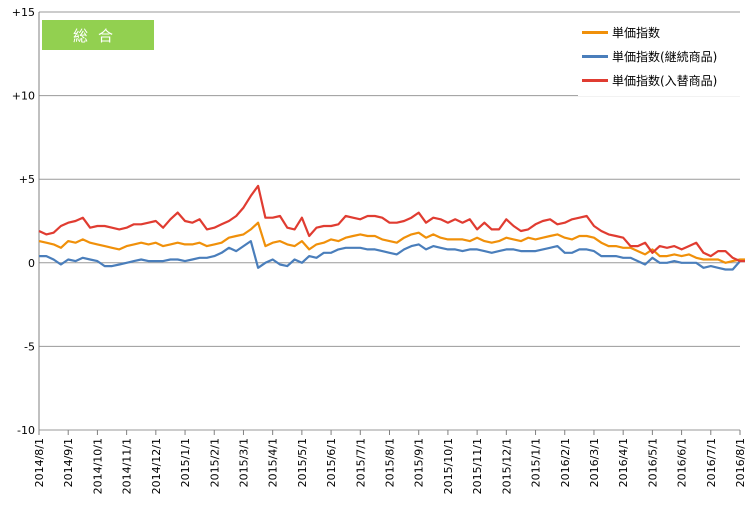  I want to click on y-tick-label: 0, so click(31, 263).